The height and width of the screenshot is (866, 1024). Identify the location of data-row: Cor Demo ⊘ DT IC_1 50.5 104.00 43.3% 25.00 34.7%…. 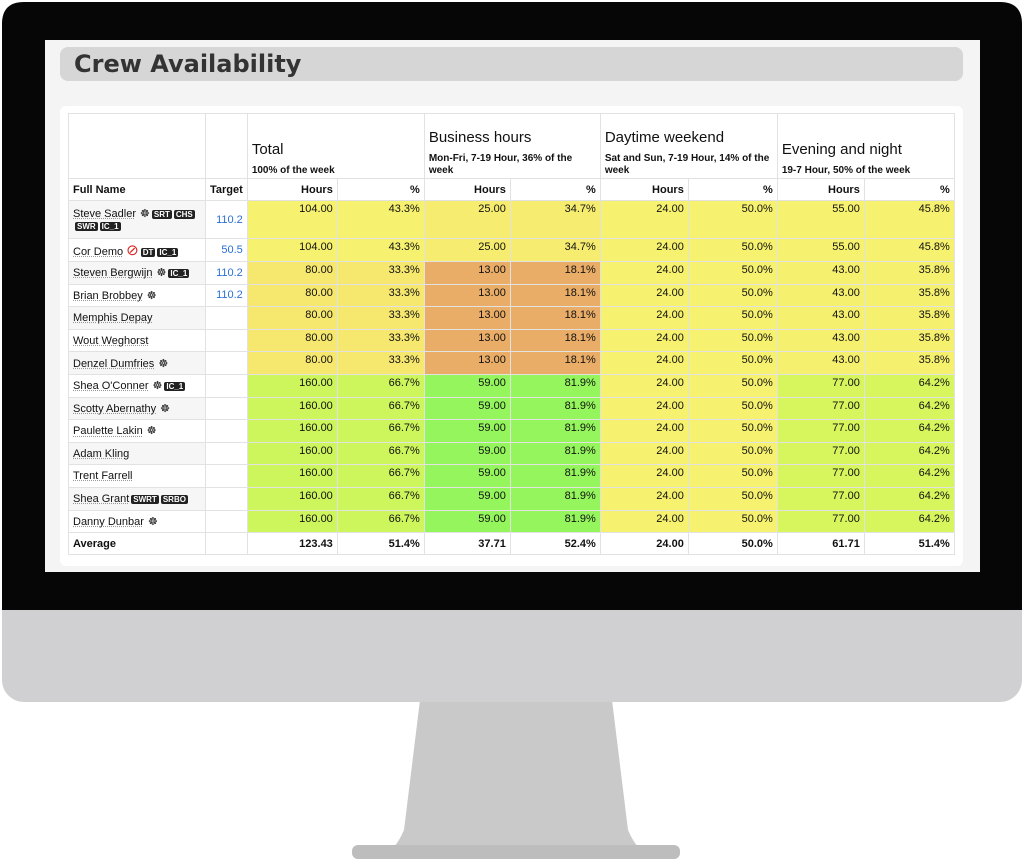
(511, 250).